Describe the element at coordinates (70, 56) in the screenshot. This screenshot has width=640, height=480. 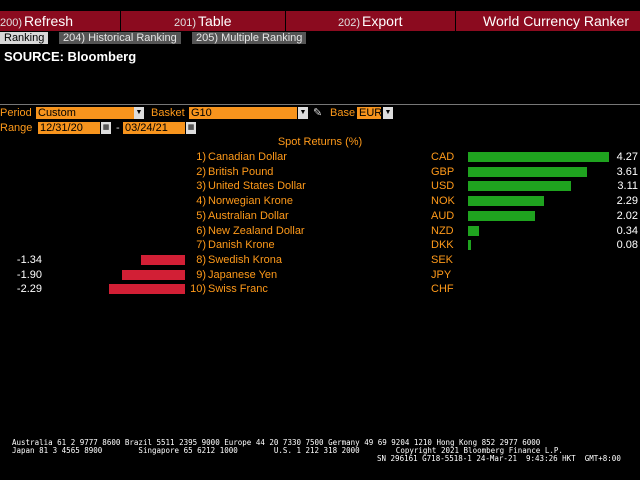
I see `source-label: SOURCE: Bloomberg` at that location.